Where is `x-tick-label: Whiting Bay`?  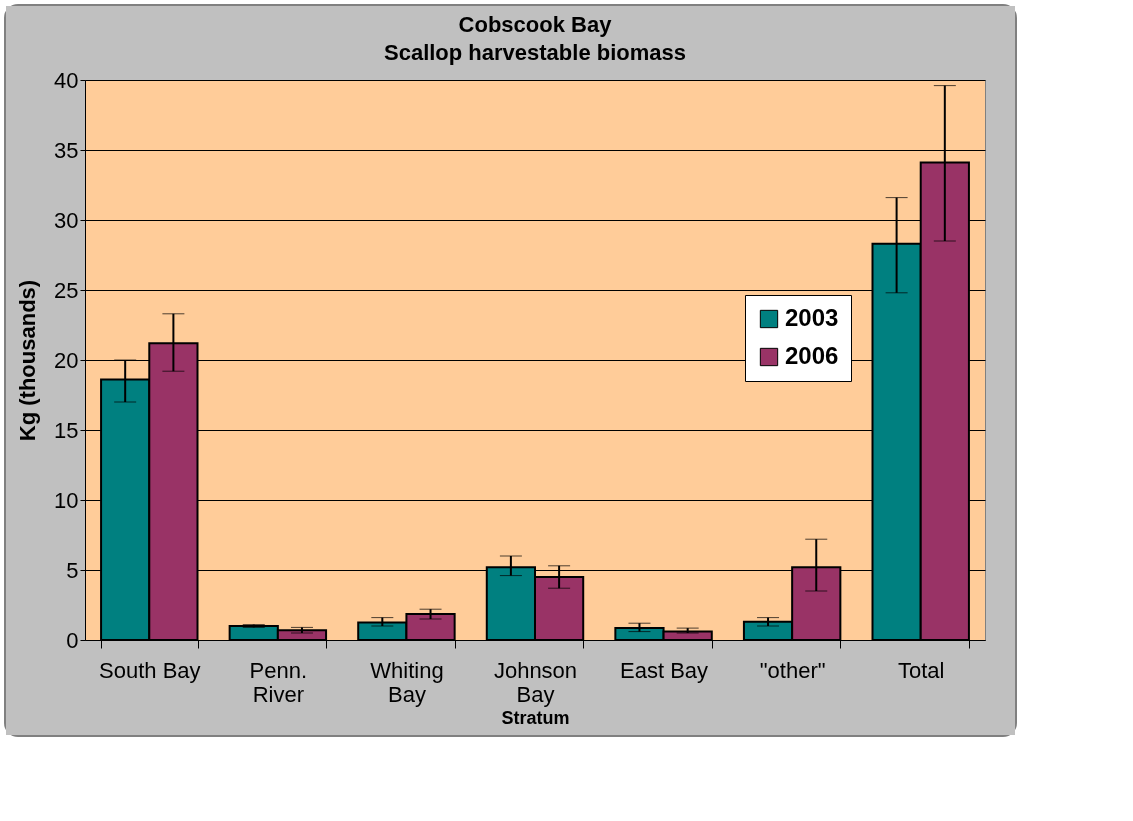
x-tick-label: Whiting Bay is located at coordinates (407, 682).